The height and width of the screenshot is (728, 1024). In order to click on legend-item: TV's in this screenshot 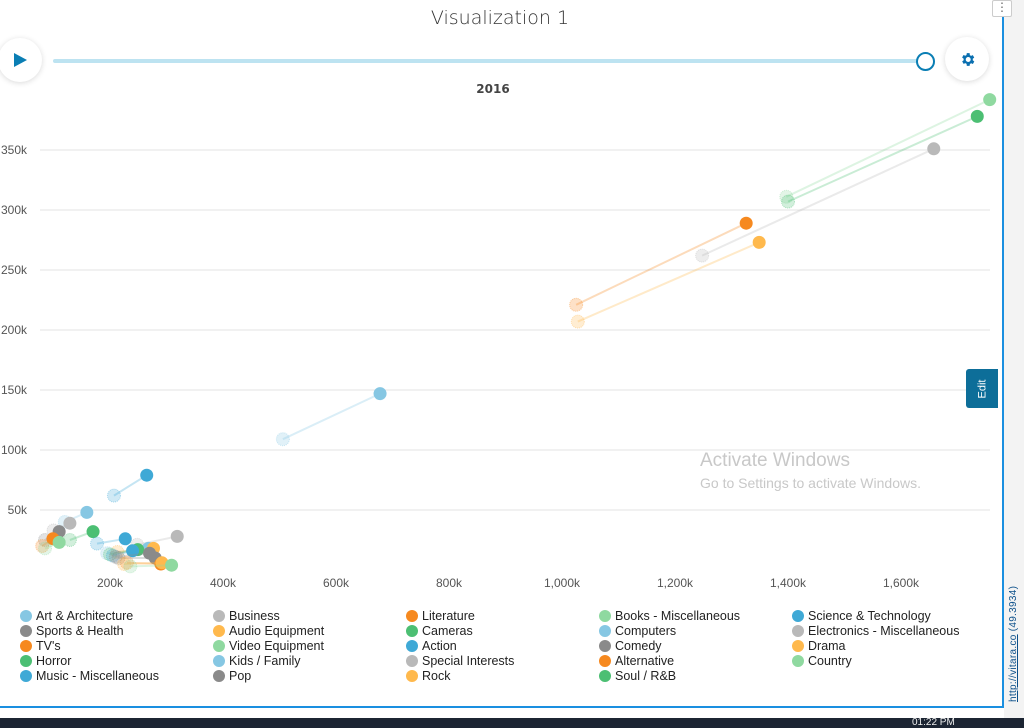, I will do `click(40, 646)`.